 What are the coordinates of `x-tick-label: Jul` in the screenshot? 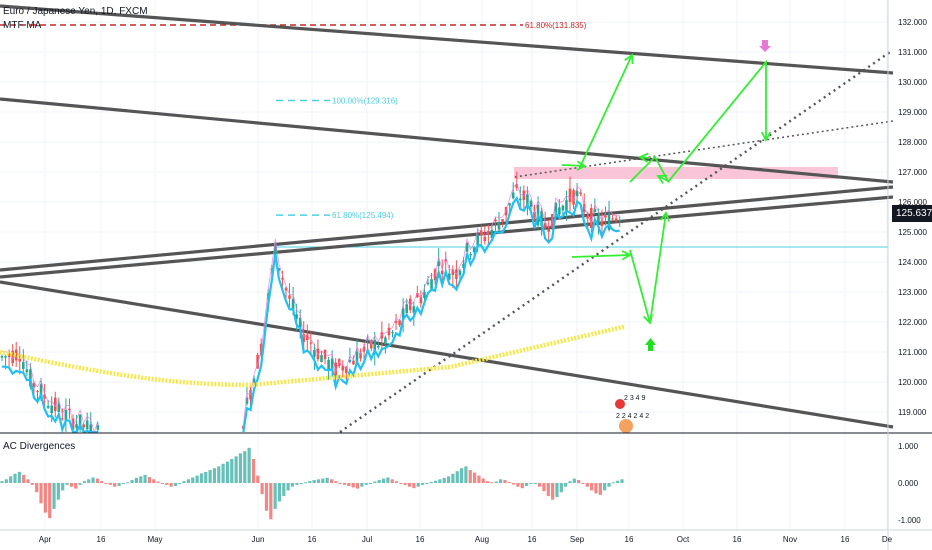 It's located at (367, 539).